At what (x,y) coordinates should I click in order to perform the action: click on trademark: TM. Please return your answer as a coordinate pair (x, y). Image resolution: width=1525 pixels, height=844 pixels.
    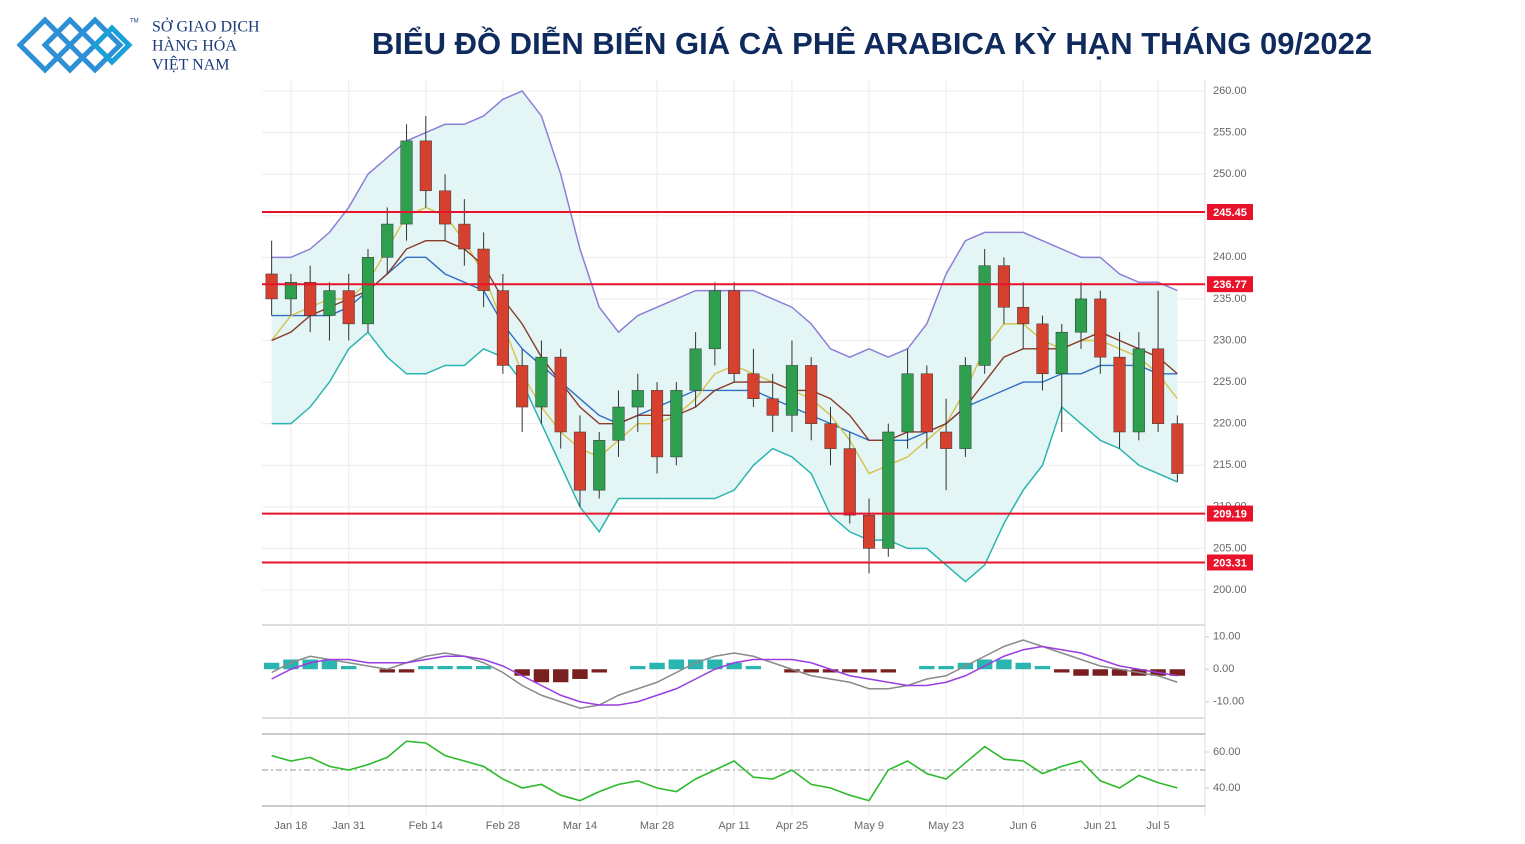
    Looking at the image, I should click on (134, 22).